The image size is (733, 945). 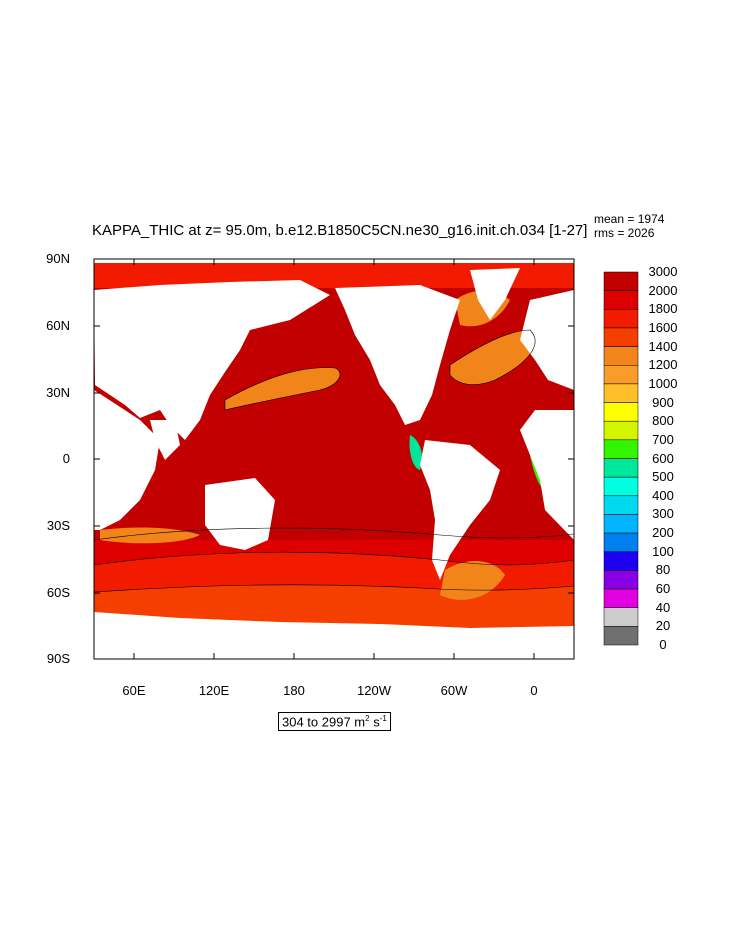 What do you see at coordinates (454, 690) in the screenshot?
I see `lon-label-60w: 60W` at bounding box center [454, 690].